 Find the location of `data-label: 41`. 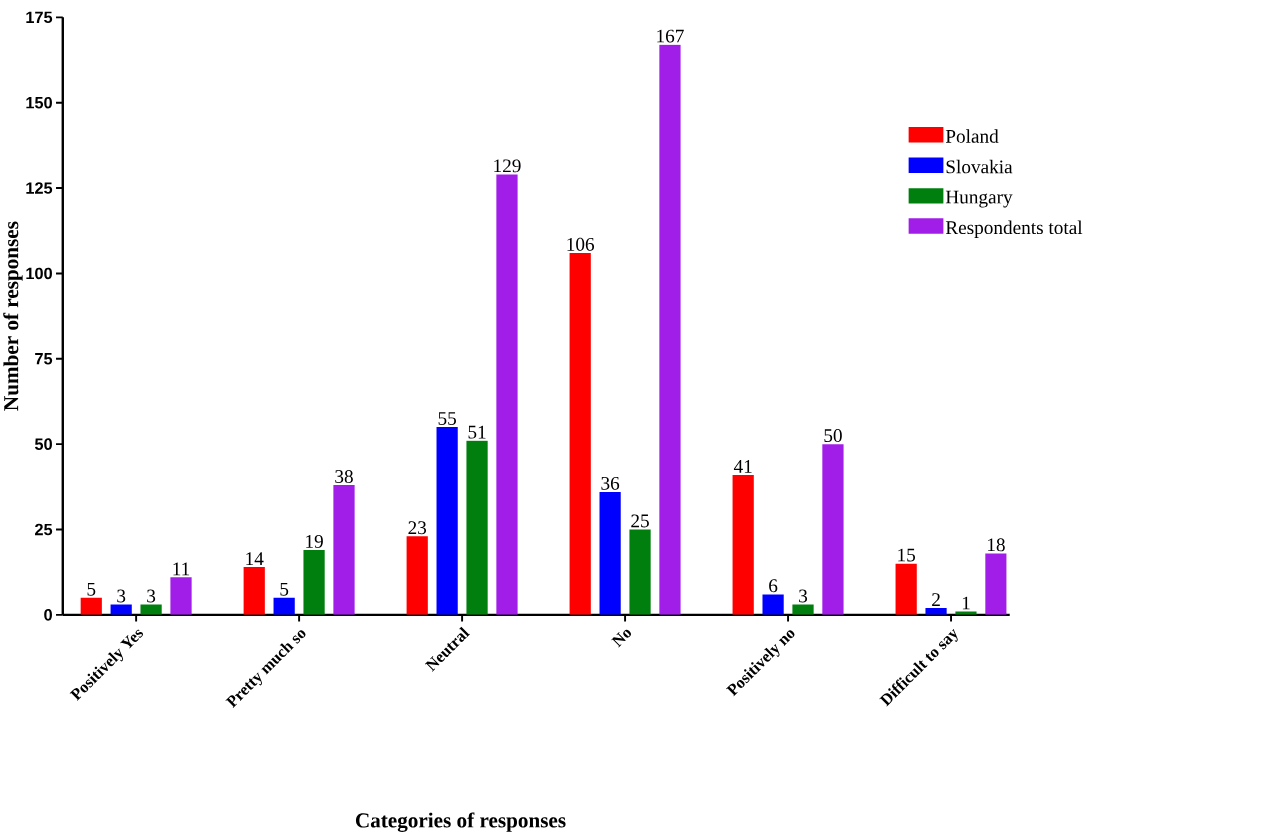

data-label: 41 is located at coordinates (742, 466).